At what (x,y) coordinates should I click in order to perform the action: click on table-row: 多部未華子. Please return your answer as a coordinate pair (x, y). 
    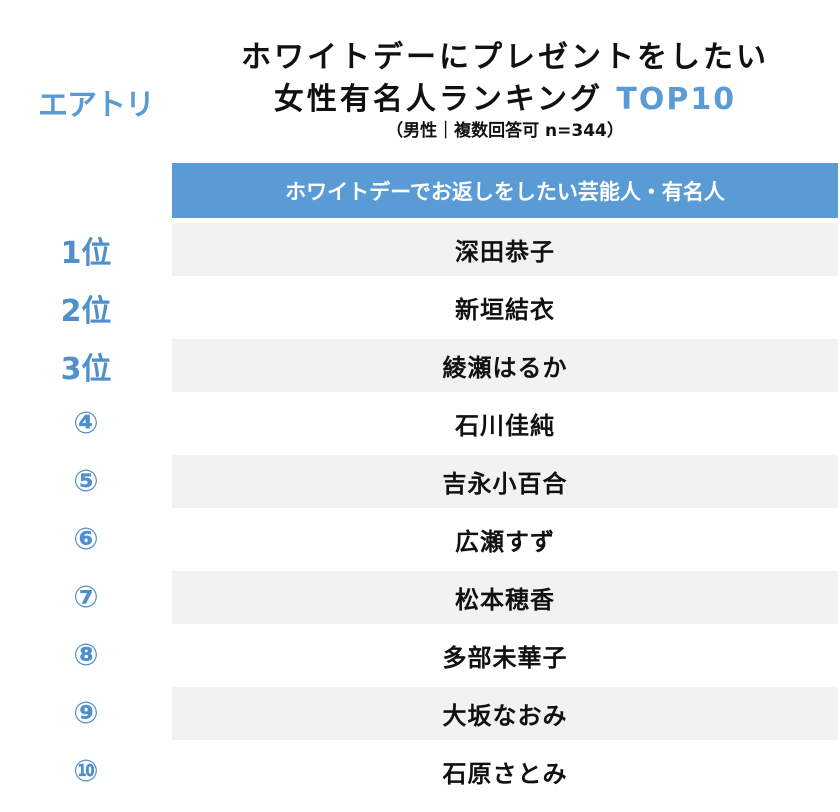
    Looking at the image, I should click on (505, 658).